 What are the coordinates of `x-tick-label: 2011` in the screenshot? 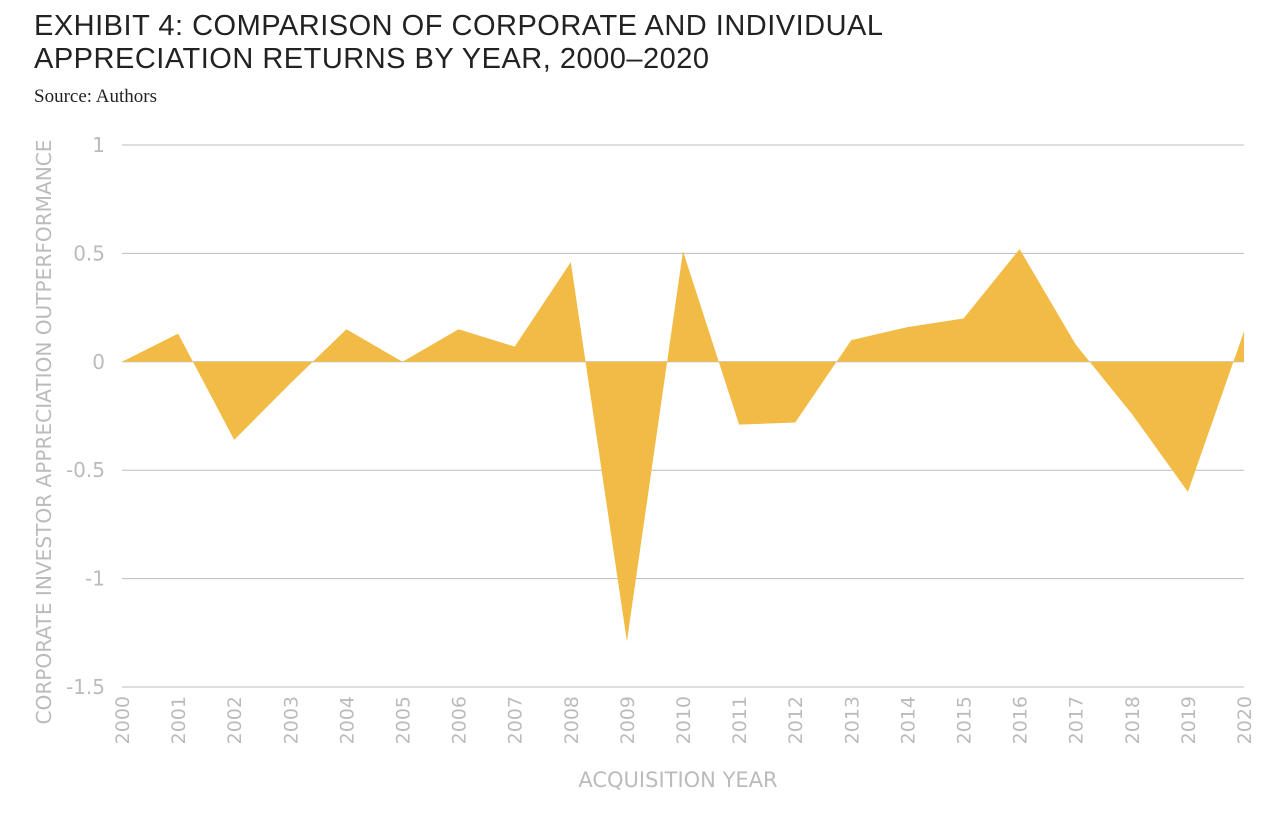 It's located at (740, 720).